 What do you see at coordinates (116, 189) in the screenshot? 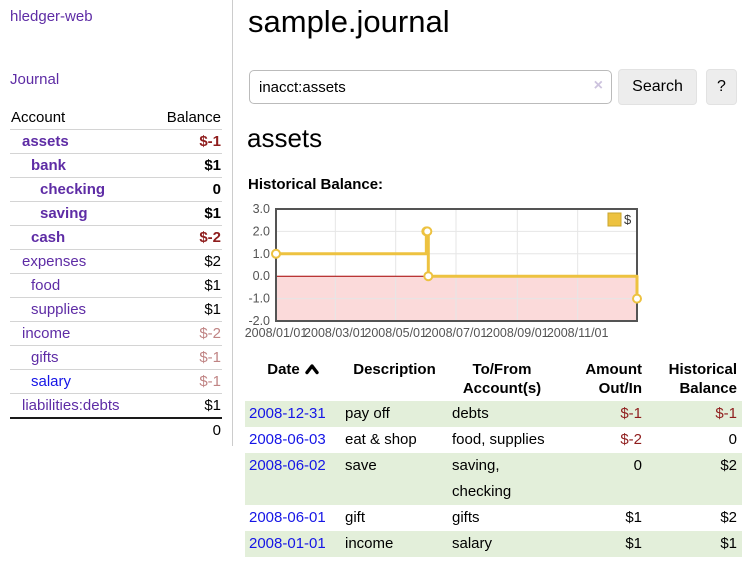
I see `sidebar-account-row: checking 0` at bounding box center [116, 189].